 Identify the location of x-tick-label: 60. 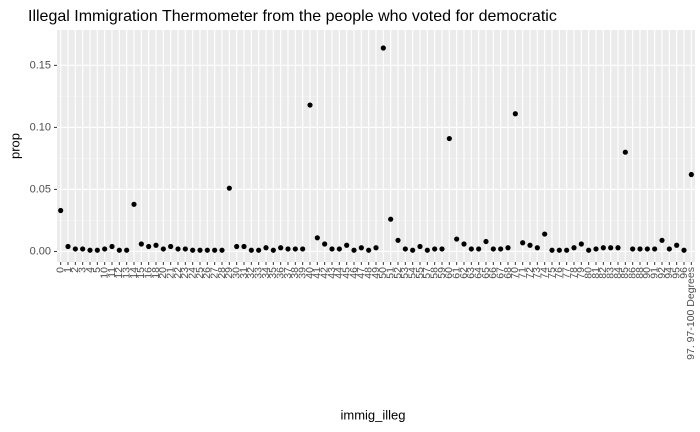
(449, 273).